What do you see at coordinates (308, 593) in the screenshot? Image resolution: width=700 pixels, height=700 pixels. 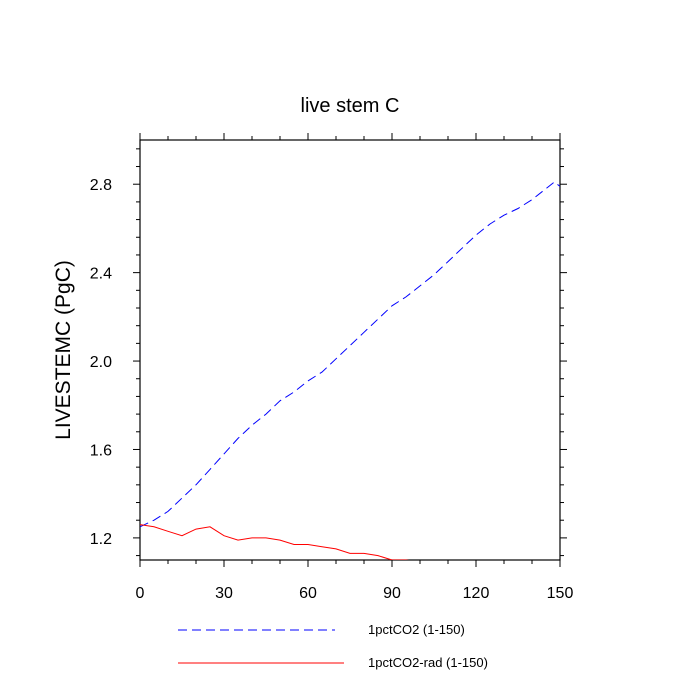 I see `x-tick-label: 60` at bounding box center [308, 593].